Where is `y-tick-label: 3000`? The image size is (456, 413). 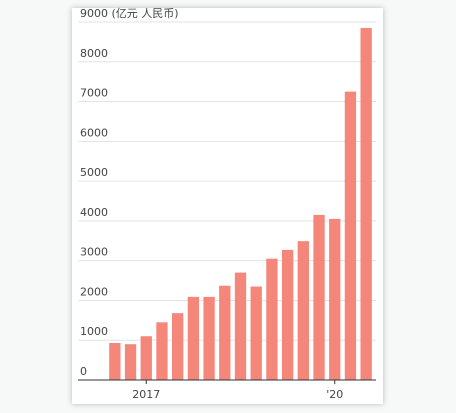
y-tick-label: 3000 is located at coordinates (94, 252).